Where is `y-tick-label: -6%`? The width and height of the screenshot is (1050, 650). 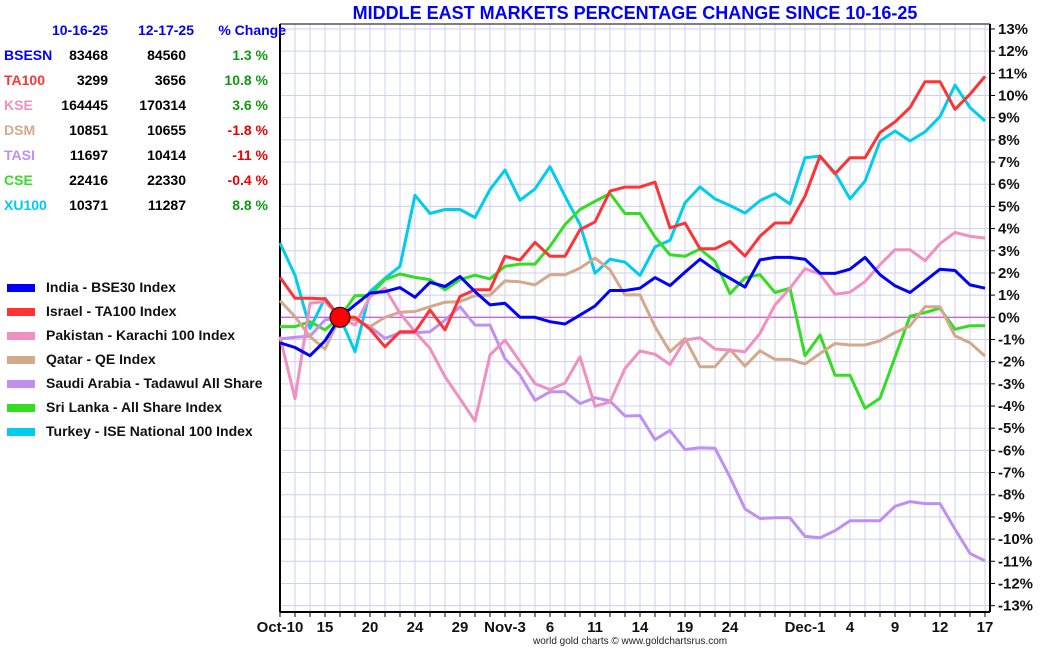 y-tick-label: -6% is located at coordinates (1011, 450).